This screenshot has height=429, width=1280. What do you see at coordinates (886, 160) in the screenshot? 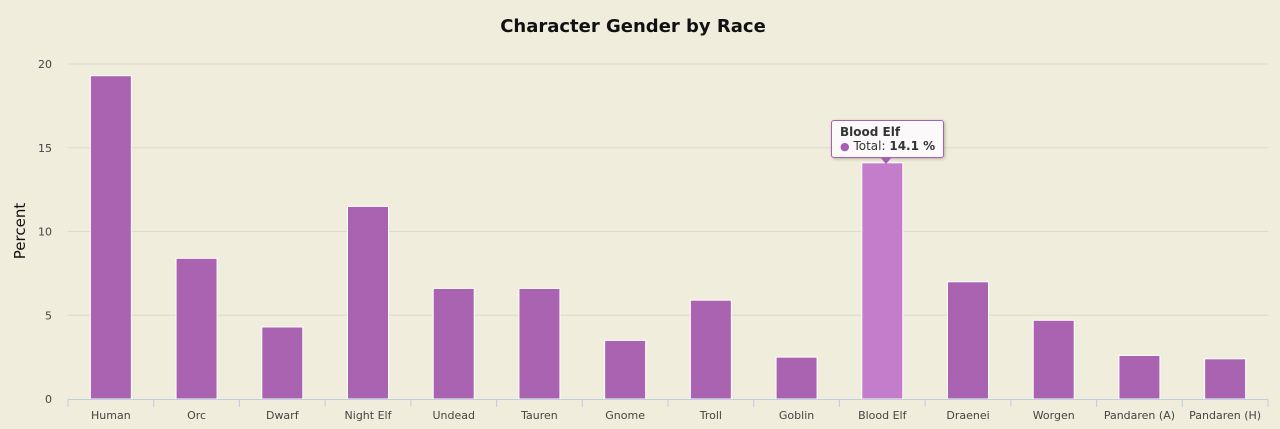
I see `tooltip-pointer` at bounding box center [886, 160].